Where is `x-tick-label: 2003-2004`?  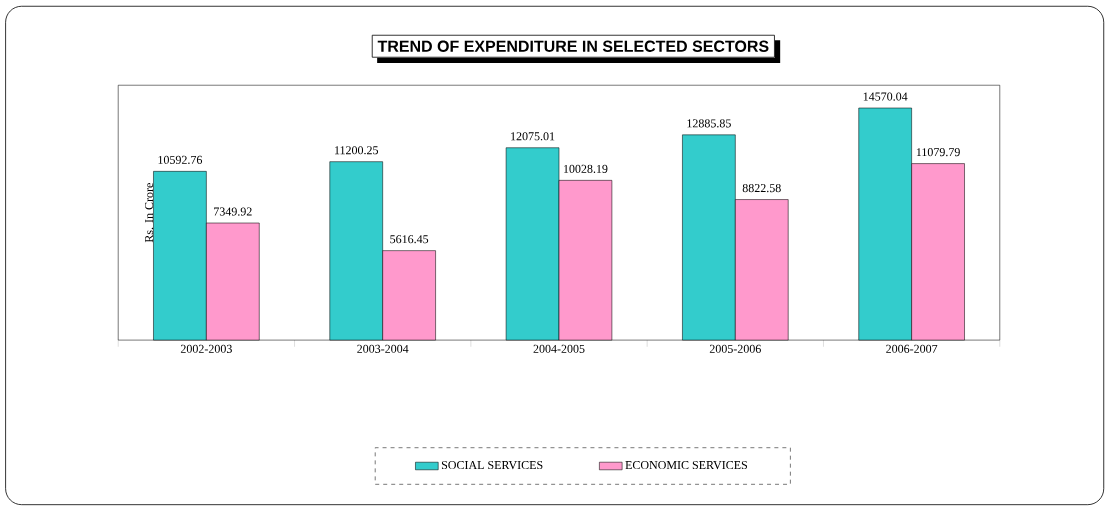
x-tick-label: 2003-2004 is located at coordinates (383, 348).